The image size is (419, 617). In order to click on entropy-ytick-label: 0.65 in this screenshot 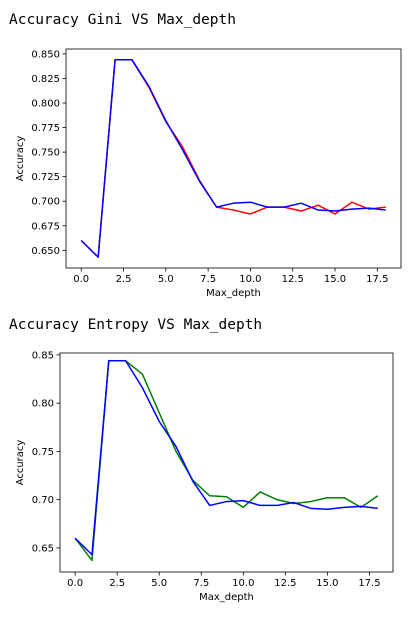, I will do `click(43, 548)`.